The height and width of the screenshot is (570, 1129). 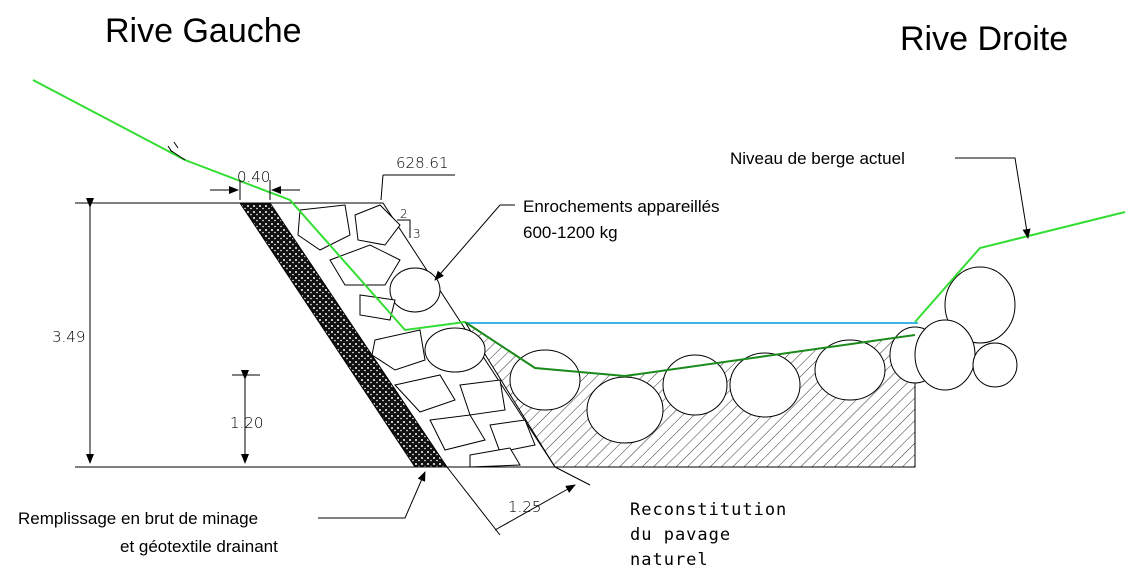 I want to click on existing-bank-right, so click(x=1020, y=267).